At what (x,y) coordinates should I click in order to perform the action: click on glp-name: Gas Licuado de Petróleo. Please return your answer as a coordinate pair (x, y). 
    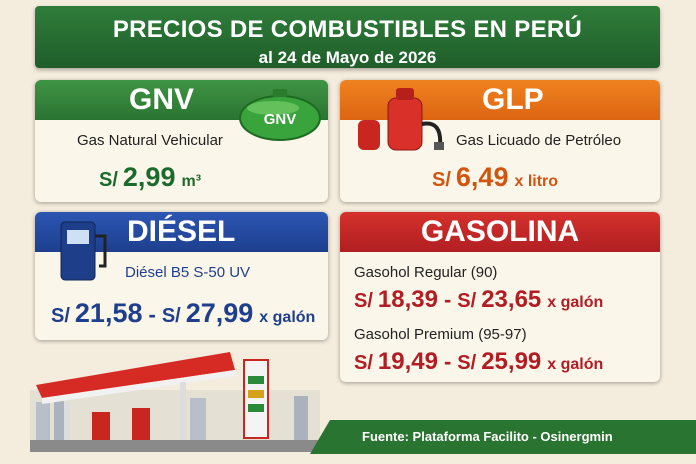
    Looking at the image, I should click on (539, 140).